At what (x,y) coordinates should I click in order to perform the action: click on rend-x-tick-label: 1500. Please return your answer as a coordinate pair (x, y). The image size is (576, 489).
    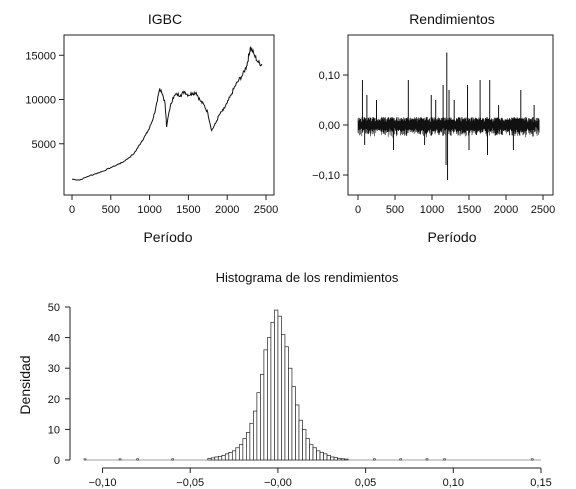
    Looking at the image, I should click on (469, 210).